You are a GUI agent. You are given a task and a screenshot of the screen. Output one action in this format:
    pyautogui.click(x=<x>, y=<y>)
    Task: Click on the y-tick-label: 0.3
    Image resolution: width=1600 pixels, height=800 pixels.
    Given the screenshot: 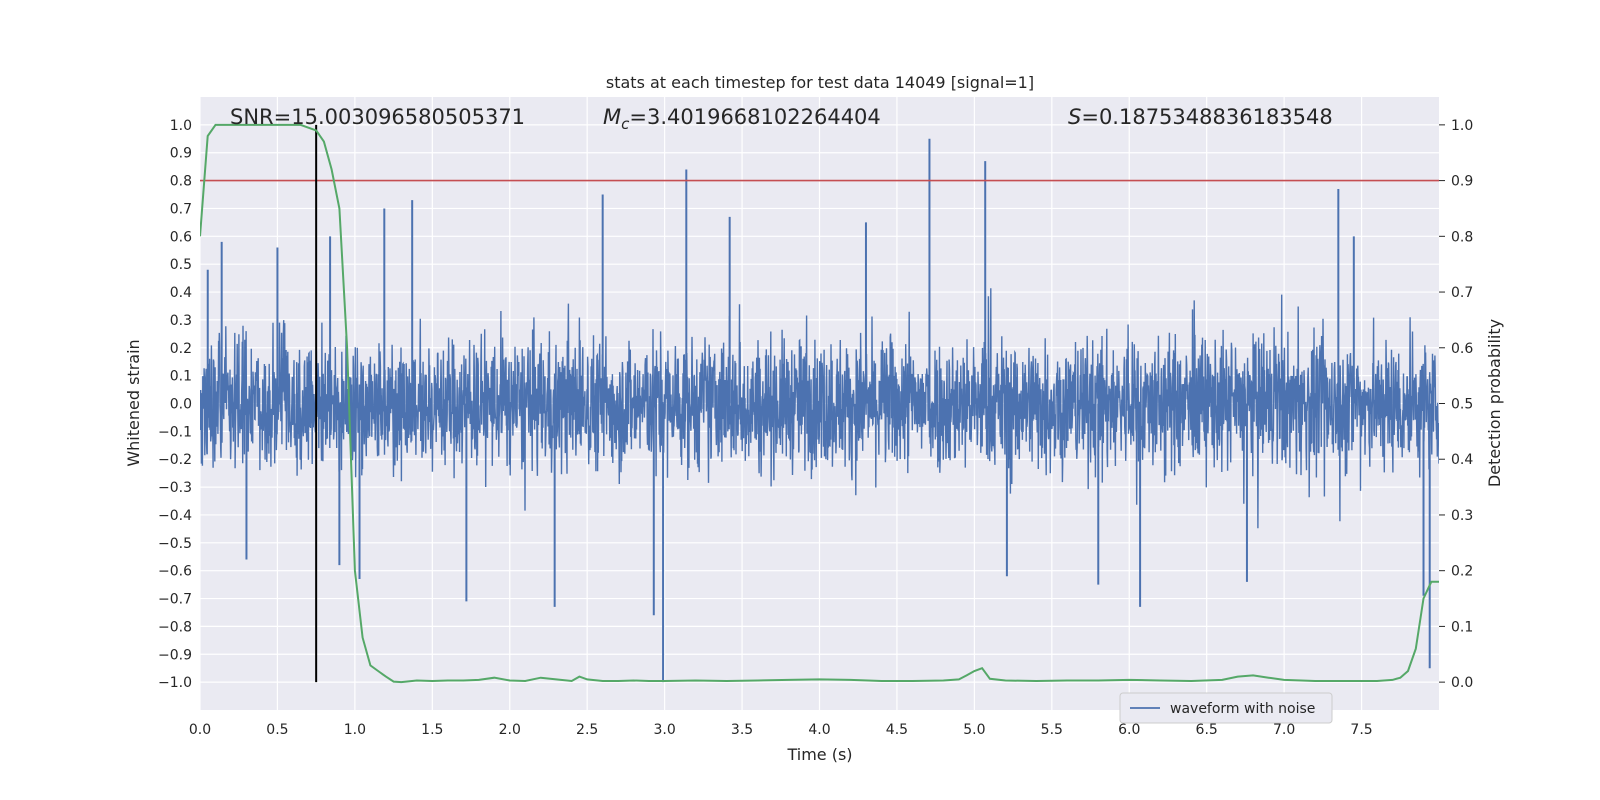 What is the action you would take?
    pyautogui.click(x=181, y=321)
    